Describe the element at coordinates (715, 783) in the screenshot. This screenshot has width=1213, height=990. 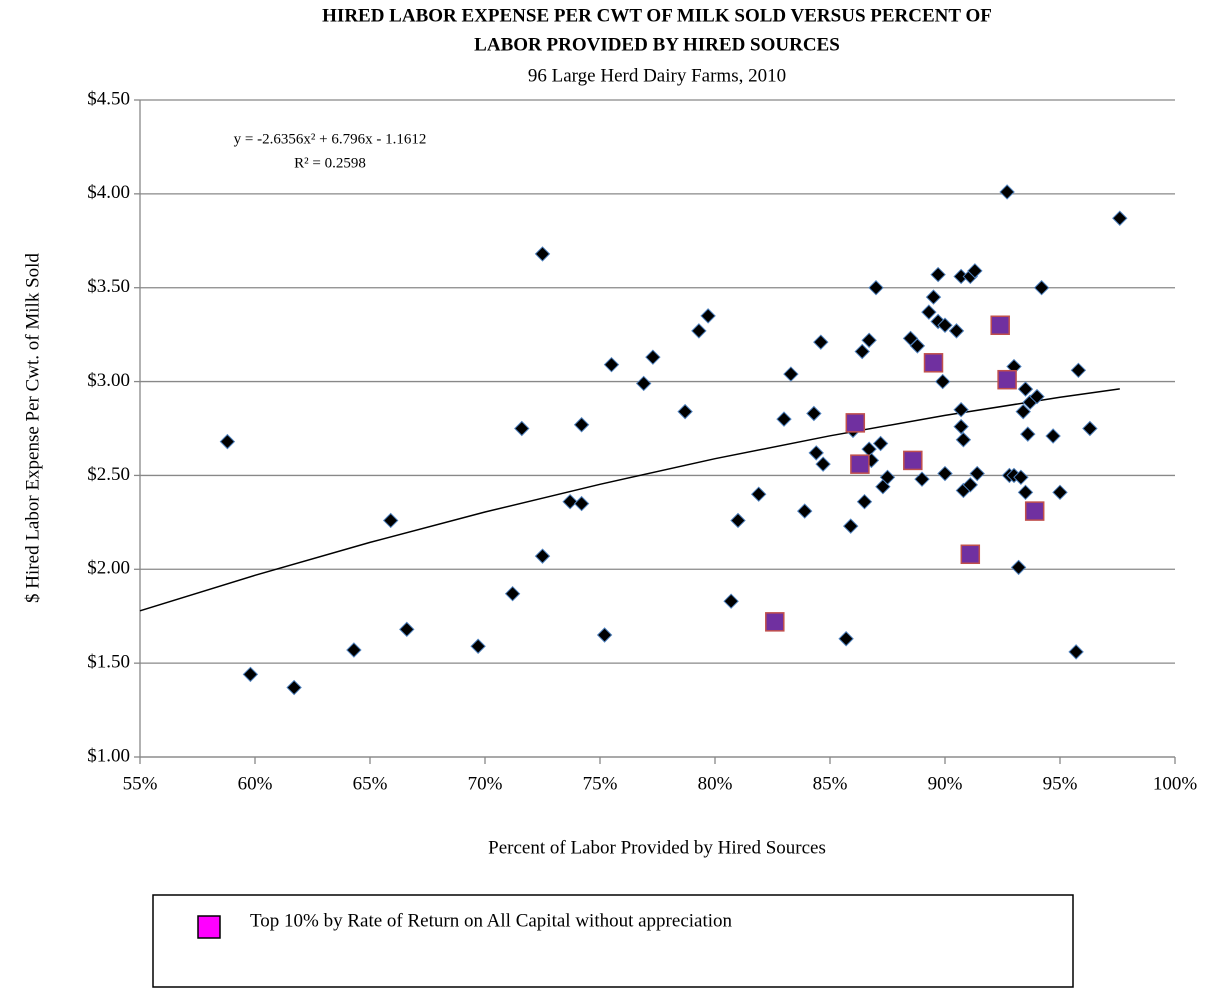
I see `x-tick-label: 80%` at that location.